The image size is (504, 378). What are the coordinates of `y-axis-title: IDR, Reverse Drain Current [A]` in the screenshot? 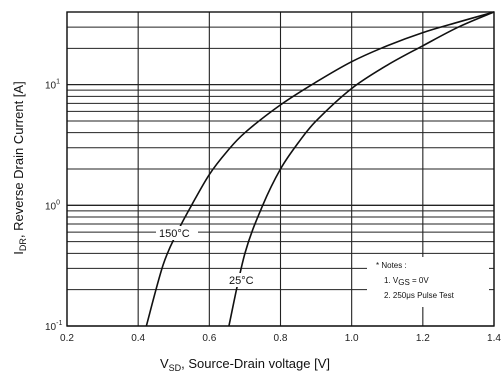 It's located at (19, 167).